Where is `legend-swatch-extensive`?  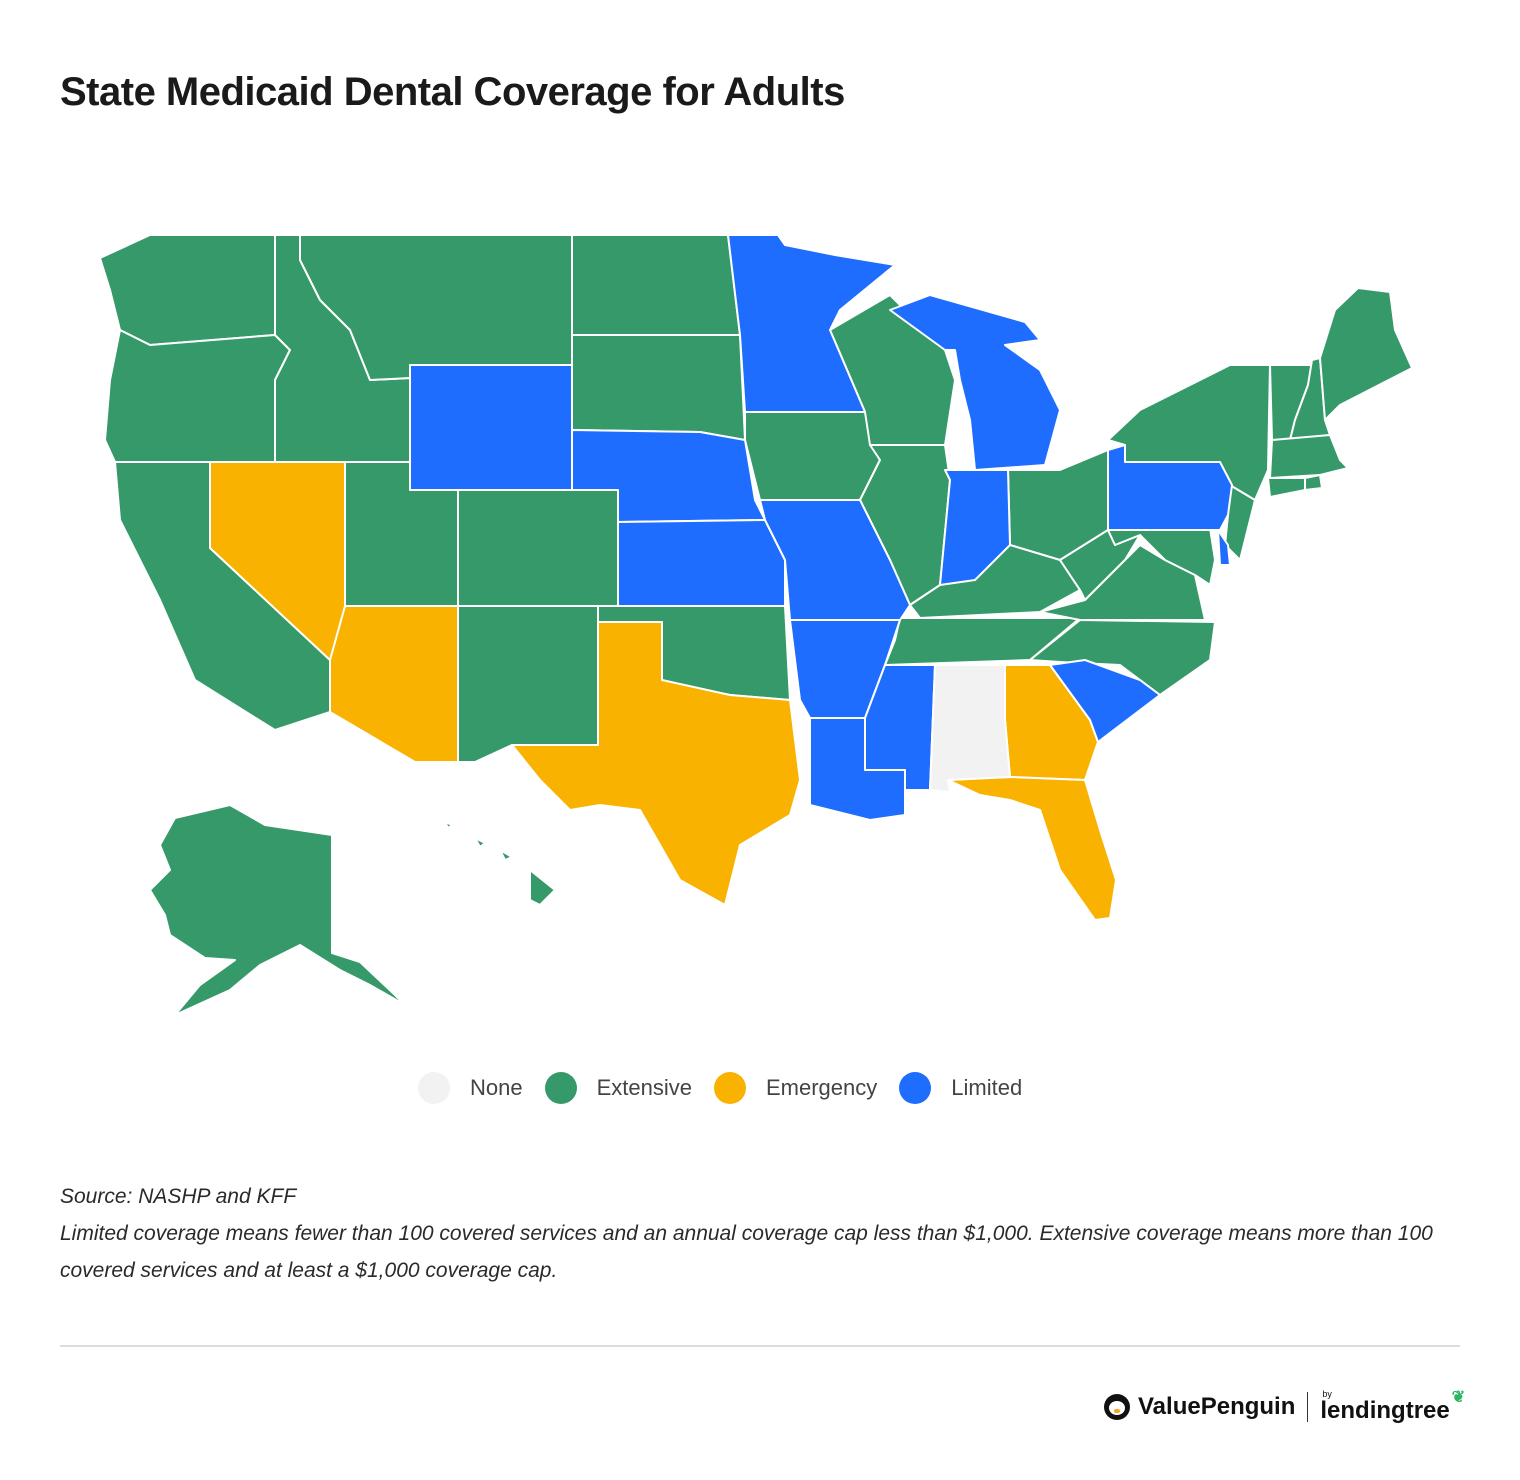 legend-swatch-extensive is located at coordinates (560, 1088).